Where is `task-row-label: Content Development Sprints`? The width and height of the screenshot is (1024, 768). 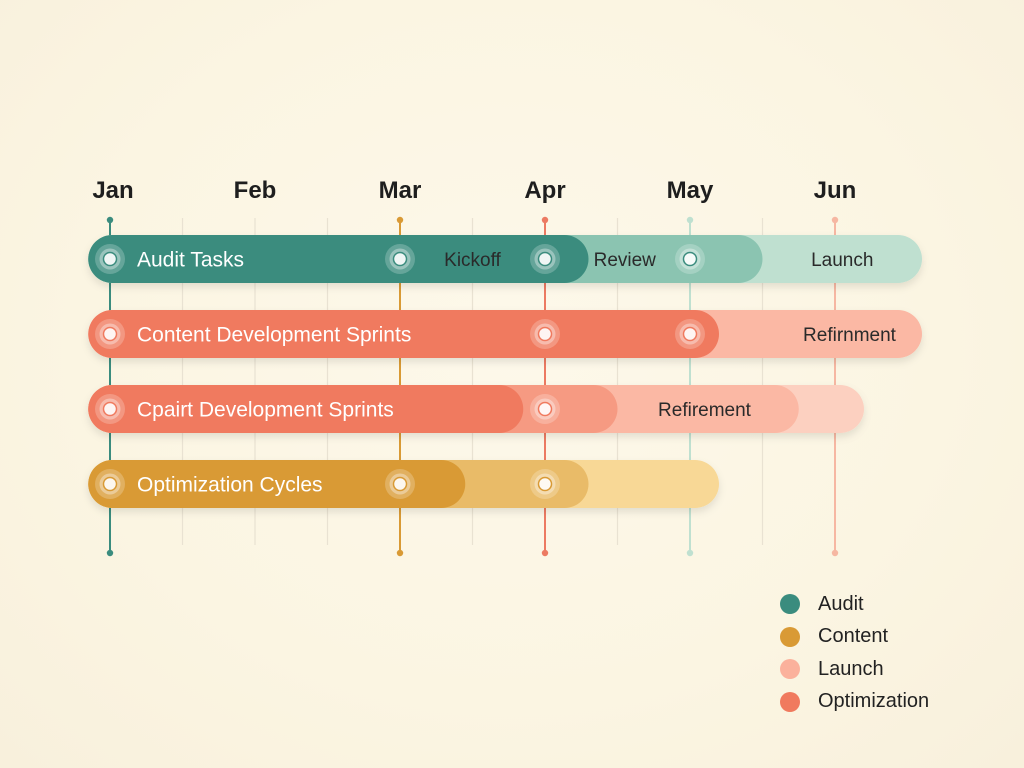 task-row-label: Content Development Sprints is located at coordinates (274, 335).